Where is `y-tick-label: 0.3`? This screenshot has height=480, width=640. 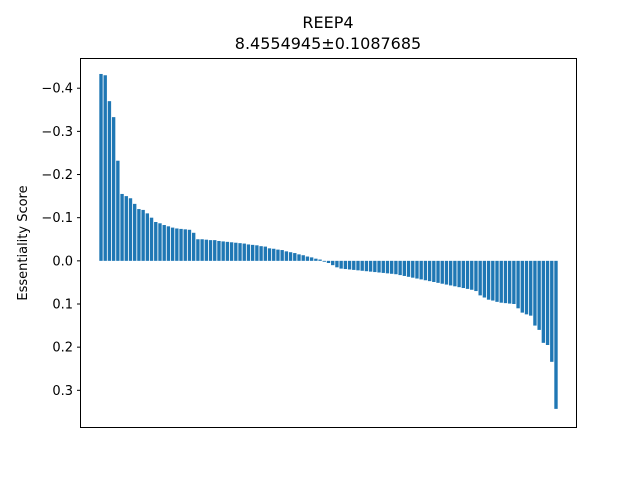
y-tick-label: 0.3 is located at coordinates (62, 391).